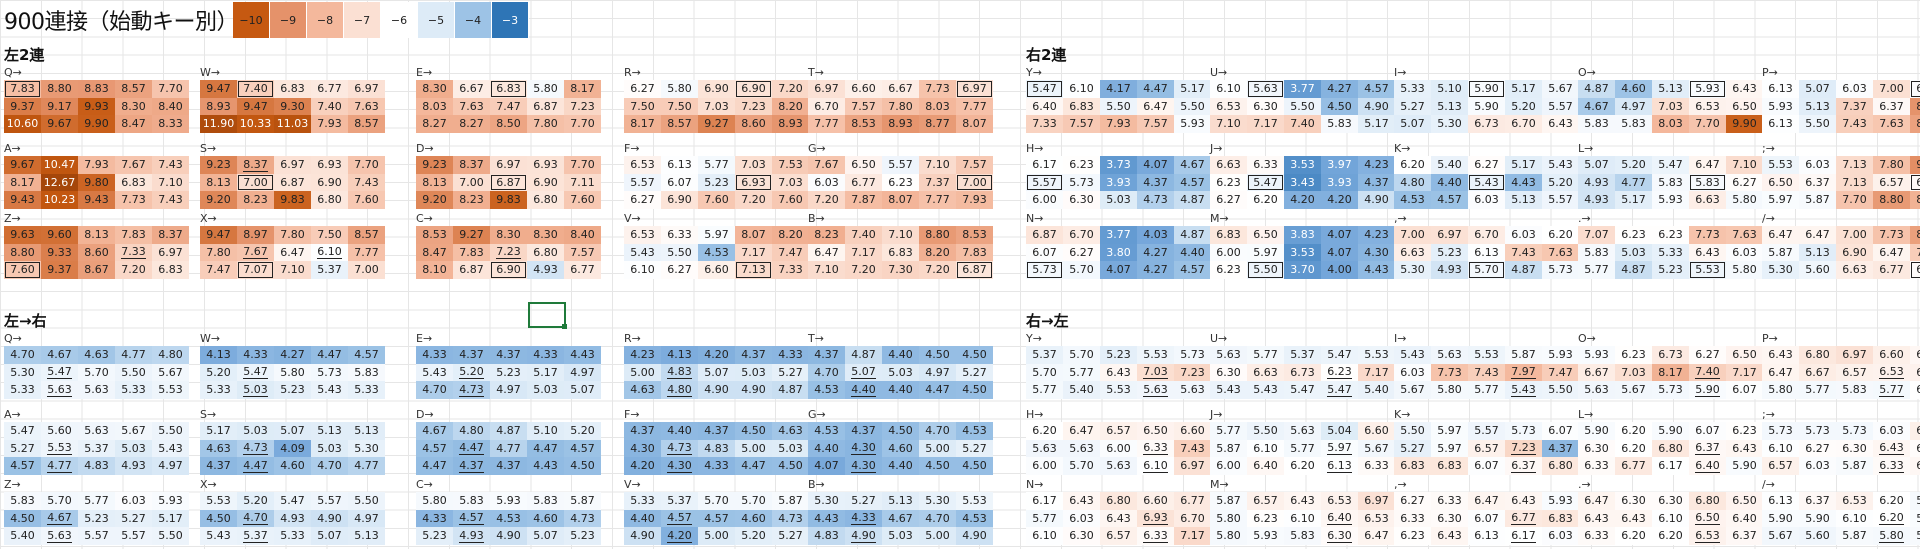  What do you see at coordinates (1486, 235) in the screenshot?
I see `value-cell: 6.70` at bounding box center [1486, 235].